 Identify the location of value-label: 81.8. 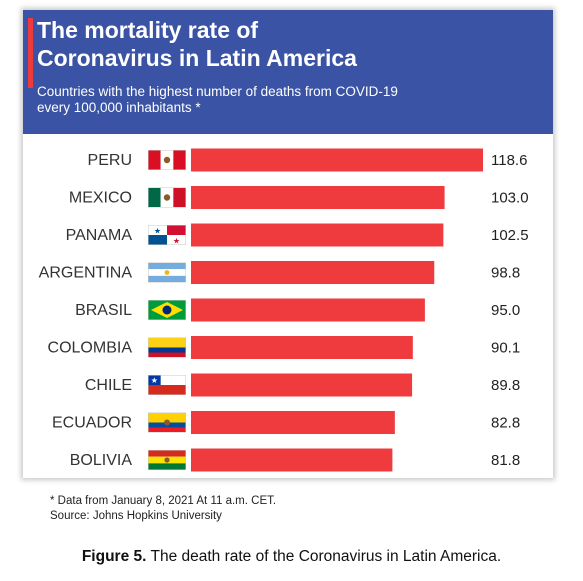
(505, 460).